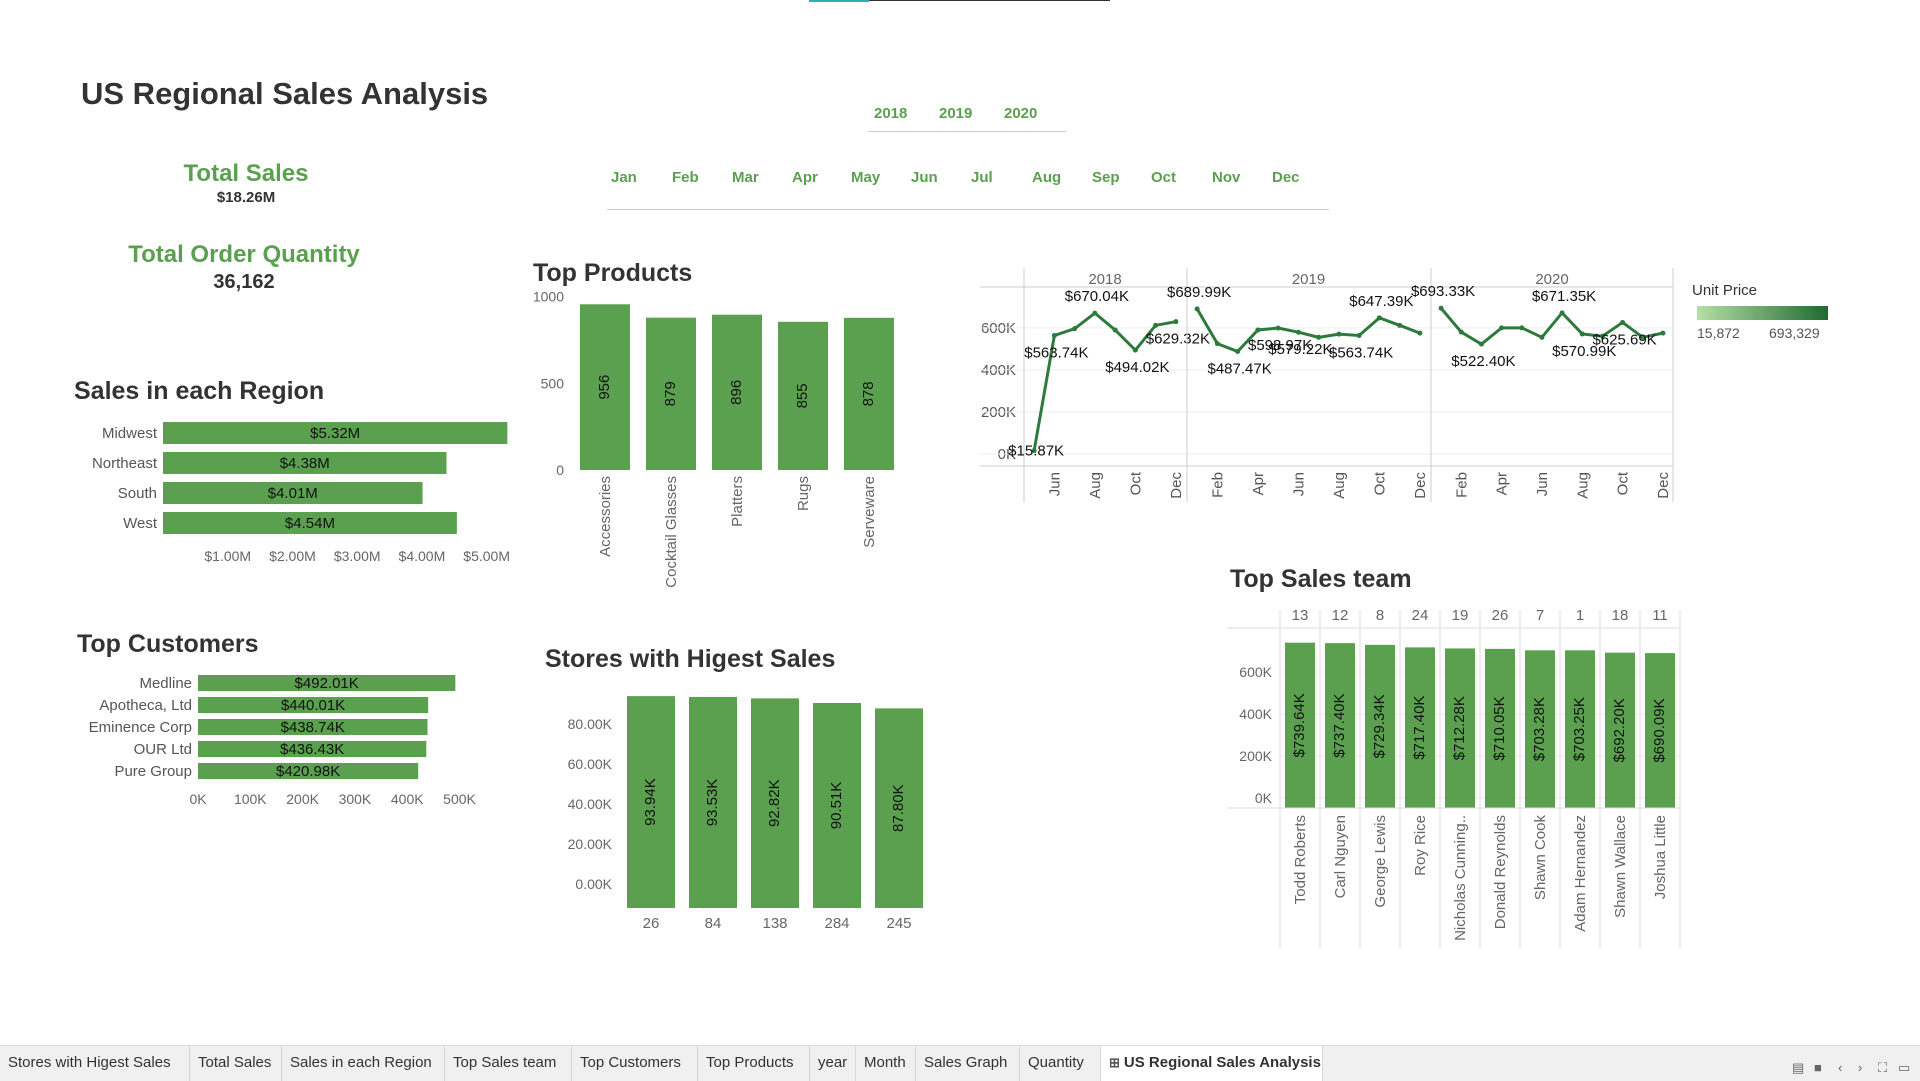  What do you see at coordinates (898, 808) in the screenshot?
I see `data-label: 87.80K` at bounding box center [898, 808].